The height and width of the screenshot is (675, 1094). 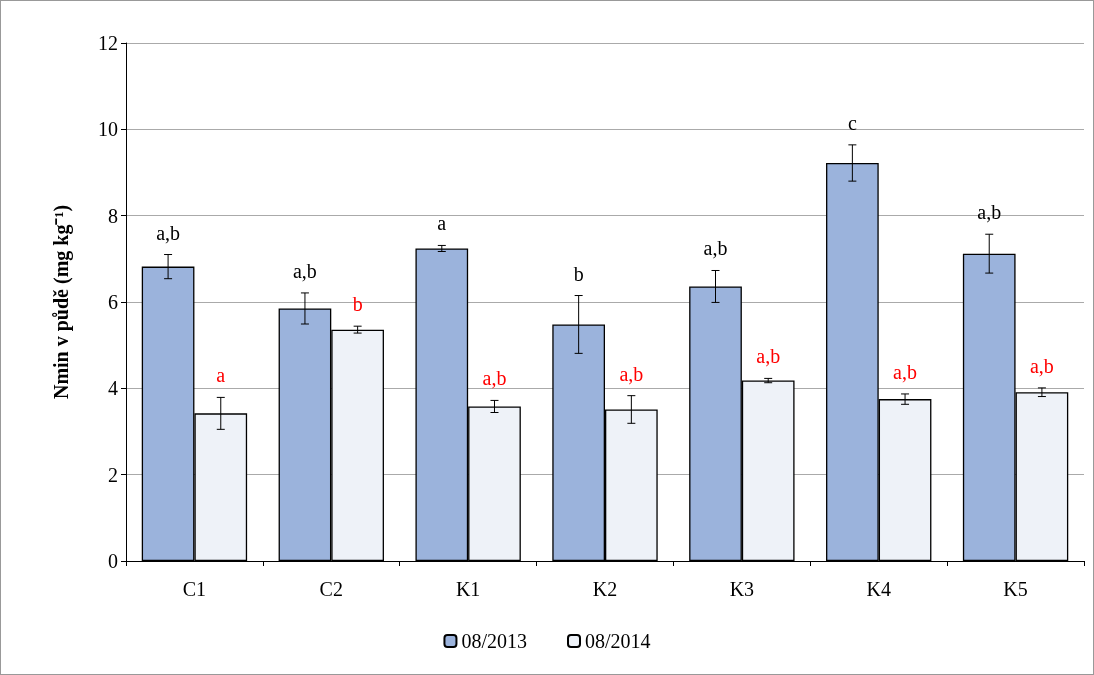 I want to click on y-axis-title: Nmin v půdě (mg kg⁻¹), so click(x=61, y=302).